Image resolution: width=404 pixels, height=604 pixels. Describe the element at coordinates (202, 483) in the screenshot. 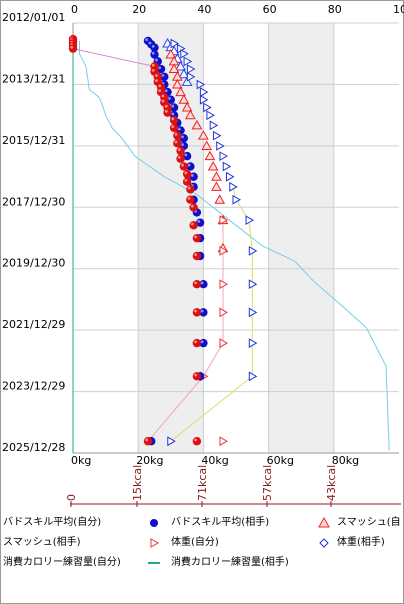

I see `kcal-tick-label: 71kcal` at that location.